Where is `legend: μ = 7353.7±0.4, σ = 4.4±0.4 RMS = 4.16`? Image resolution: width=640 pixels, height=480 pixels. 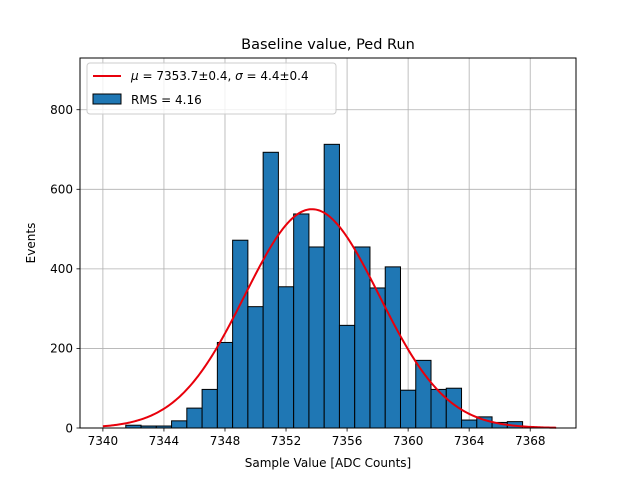 legend: μ = 7353.7±0.4, σ = 4.4±0.4 RMS = 4.16 is located at coordinates (211, 88).